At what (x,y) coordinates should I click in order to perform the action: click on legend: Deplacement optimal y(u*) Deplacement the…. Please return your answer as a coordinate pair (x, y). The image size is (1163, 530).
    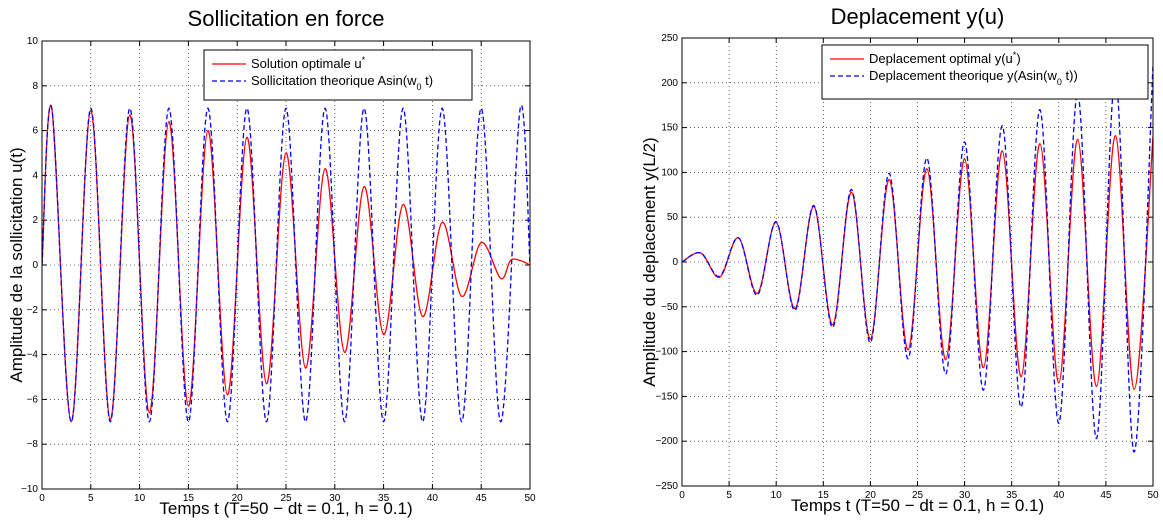
    Looking at the image, I should click on (985, 72).